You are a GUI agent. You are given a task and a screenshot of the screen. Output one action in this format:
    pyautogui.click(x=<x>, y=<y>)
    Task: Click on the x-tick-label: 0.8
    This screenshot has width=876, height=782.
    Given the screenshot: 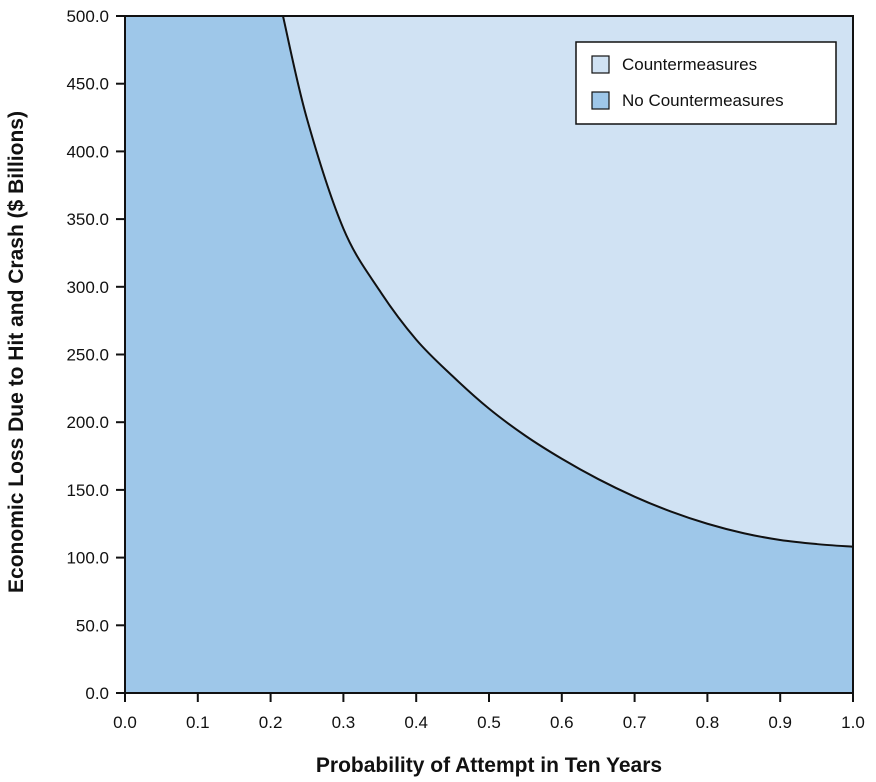 What is the action you would take?
    pyautogui.click(x=708, y=722)
    